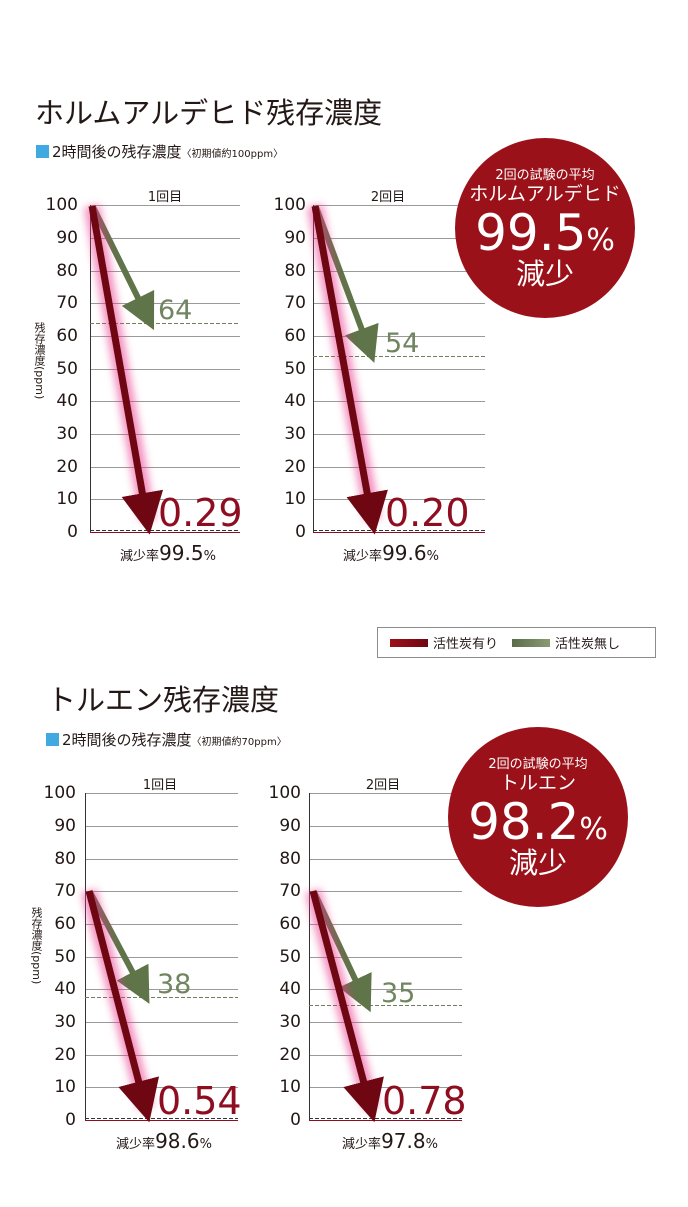  Describe the element at coordinates (524, 822) in the screenshot. I see `badge-number: 98.2` at that location.